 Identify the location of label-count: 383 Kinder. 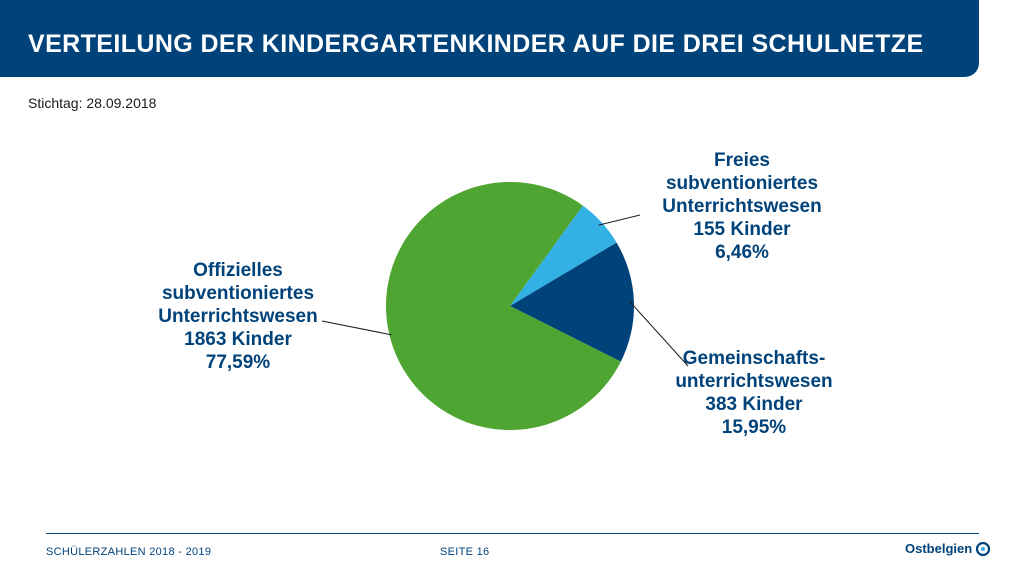
(754, 404).